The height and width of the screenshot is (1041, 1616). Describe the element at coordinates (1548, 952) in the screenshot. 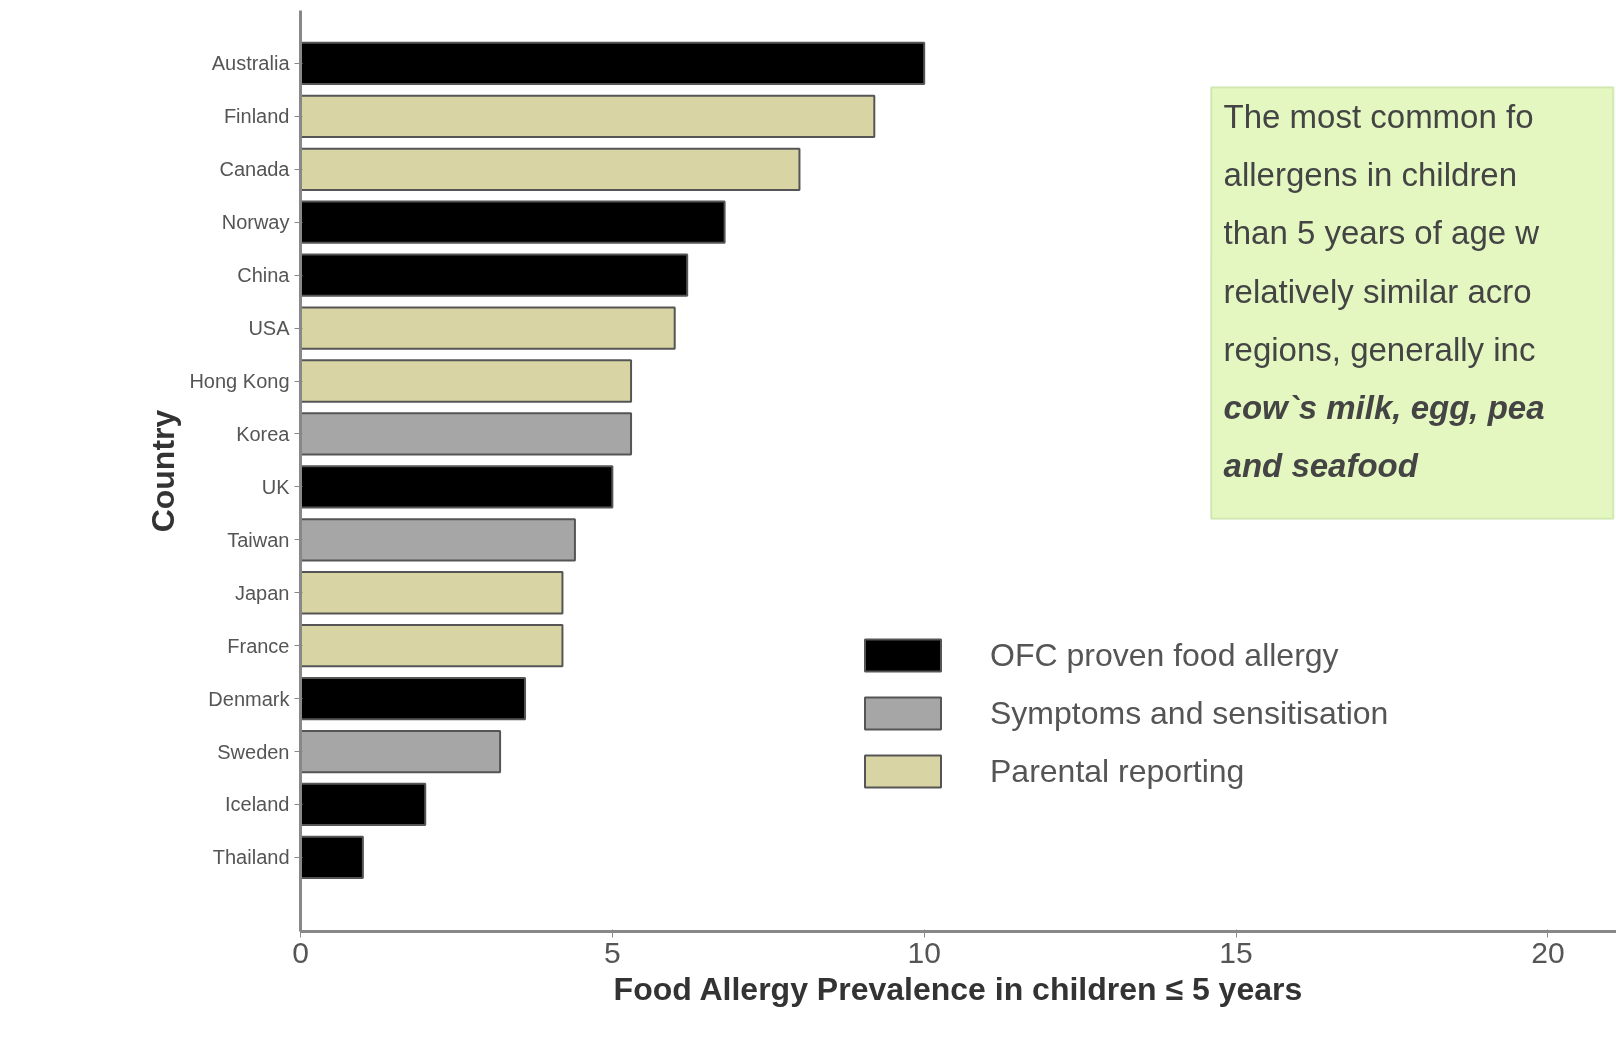

I see `x-tick-label: 20` at that location.